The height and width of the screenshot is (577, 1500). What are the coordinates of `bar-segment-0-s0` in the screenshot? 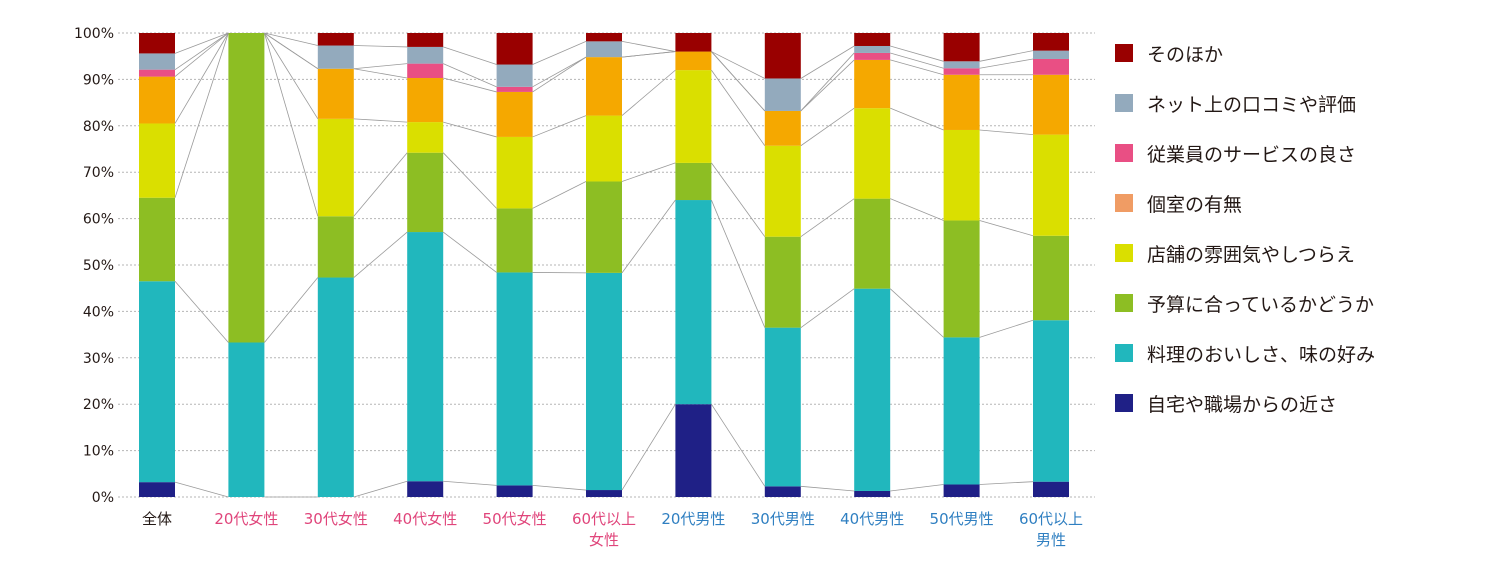 It's located at (157, 489).